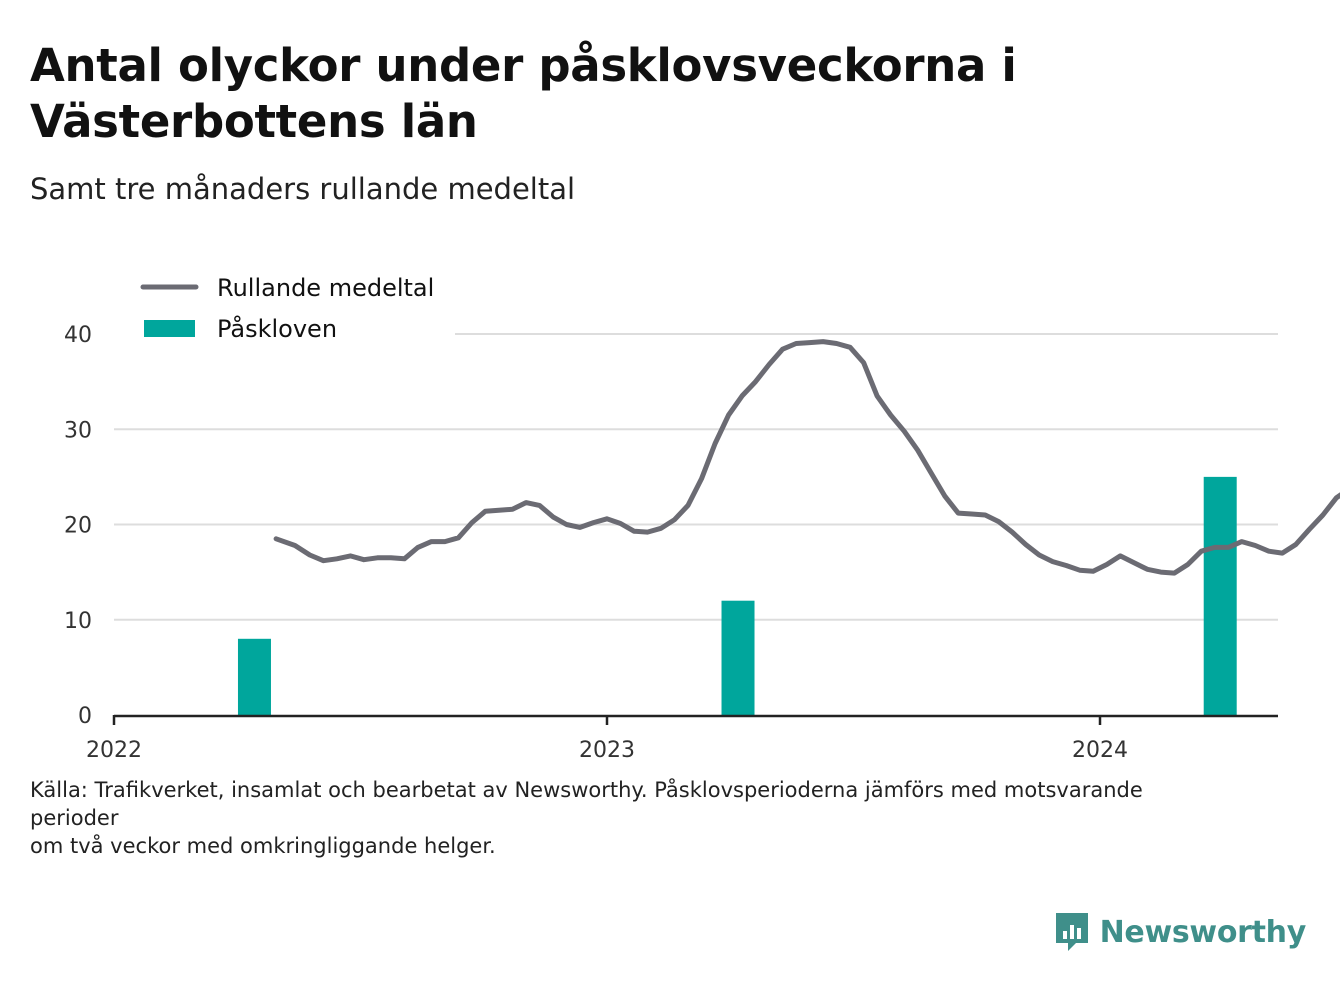 Image resolution: width=1340 pixels, height=984 pixels. I want to click on x-axis: 2022 2023 2024, so click(682, 738).